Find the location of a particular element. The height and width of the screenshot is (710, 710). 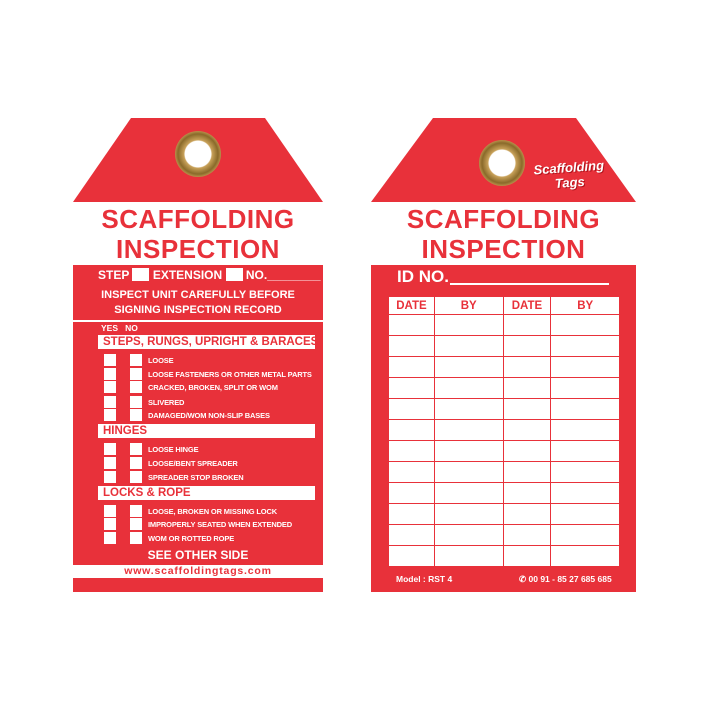

website-link: www.scaffoldingtags.com is located at coordinates (198, 571).